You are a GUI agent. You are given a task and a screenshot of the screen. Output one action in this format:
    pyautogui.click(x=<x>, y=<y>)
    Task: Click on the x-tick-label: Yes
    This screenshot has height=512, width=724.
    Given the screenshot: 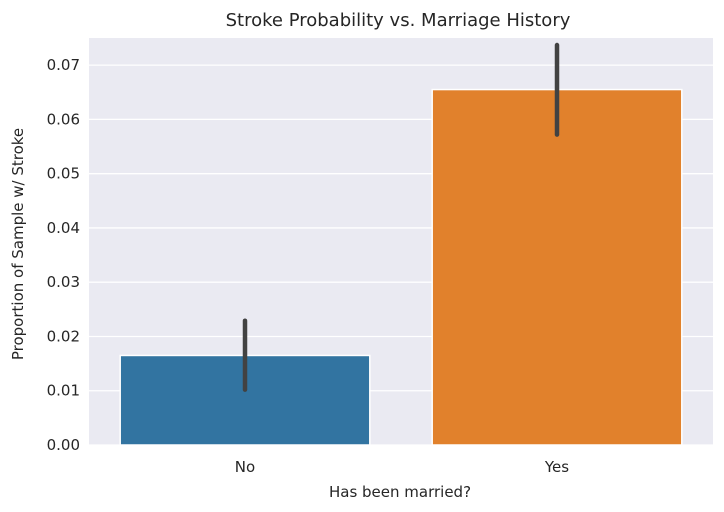 What is the action you would take?
    pyautogui.click(x=556, y=467)
    